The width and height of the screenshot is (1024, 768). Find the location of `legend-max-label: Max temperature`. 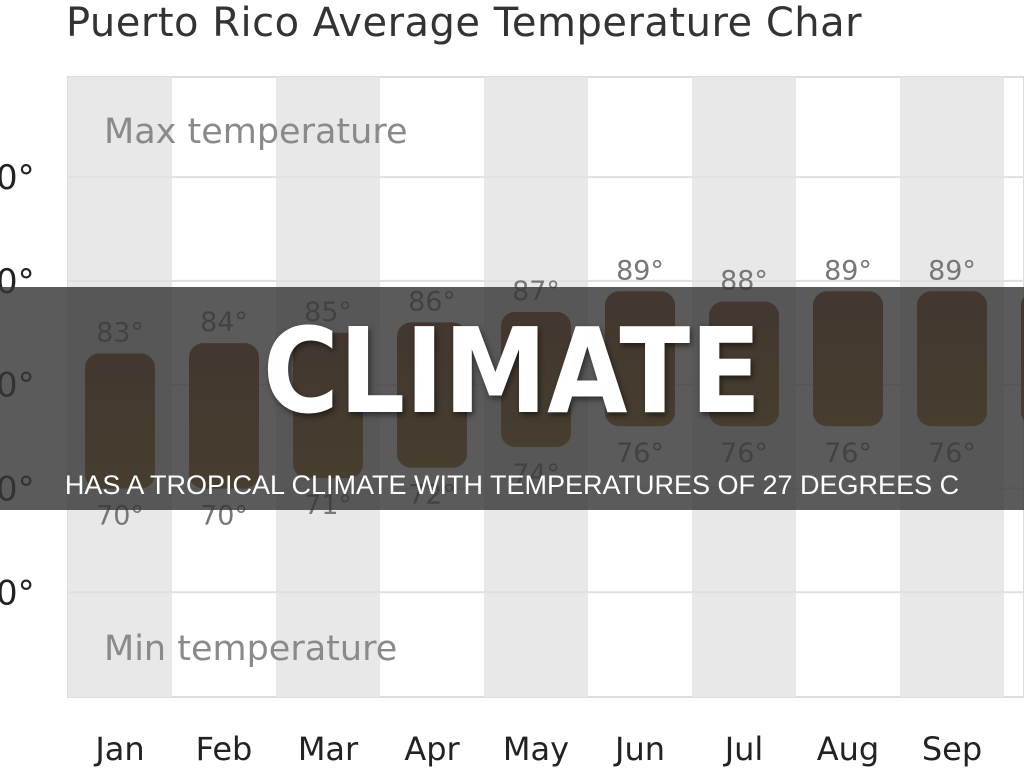

legend-max-label: Max temperature is located at coordinates (255, 132).